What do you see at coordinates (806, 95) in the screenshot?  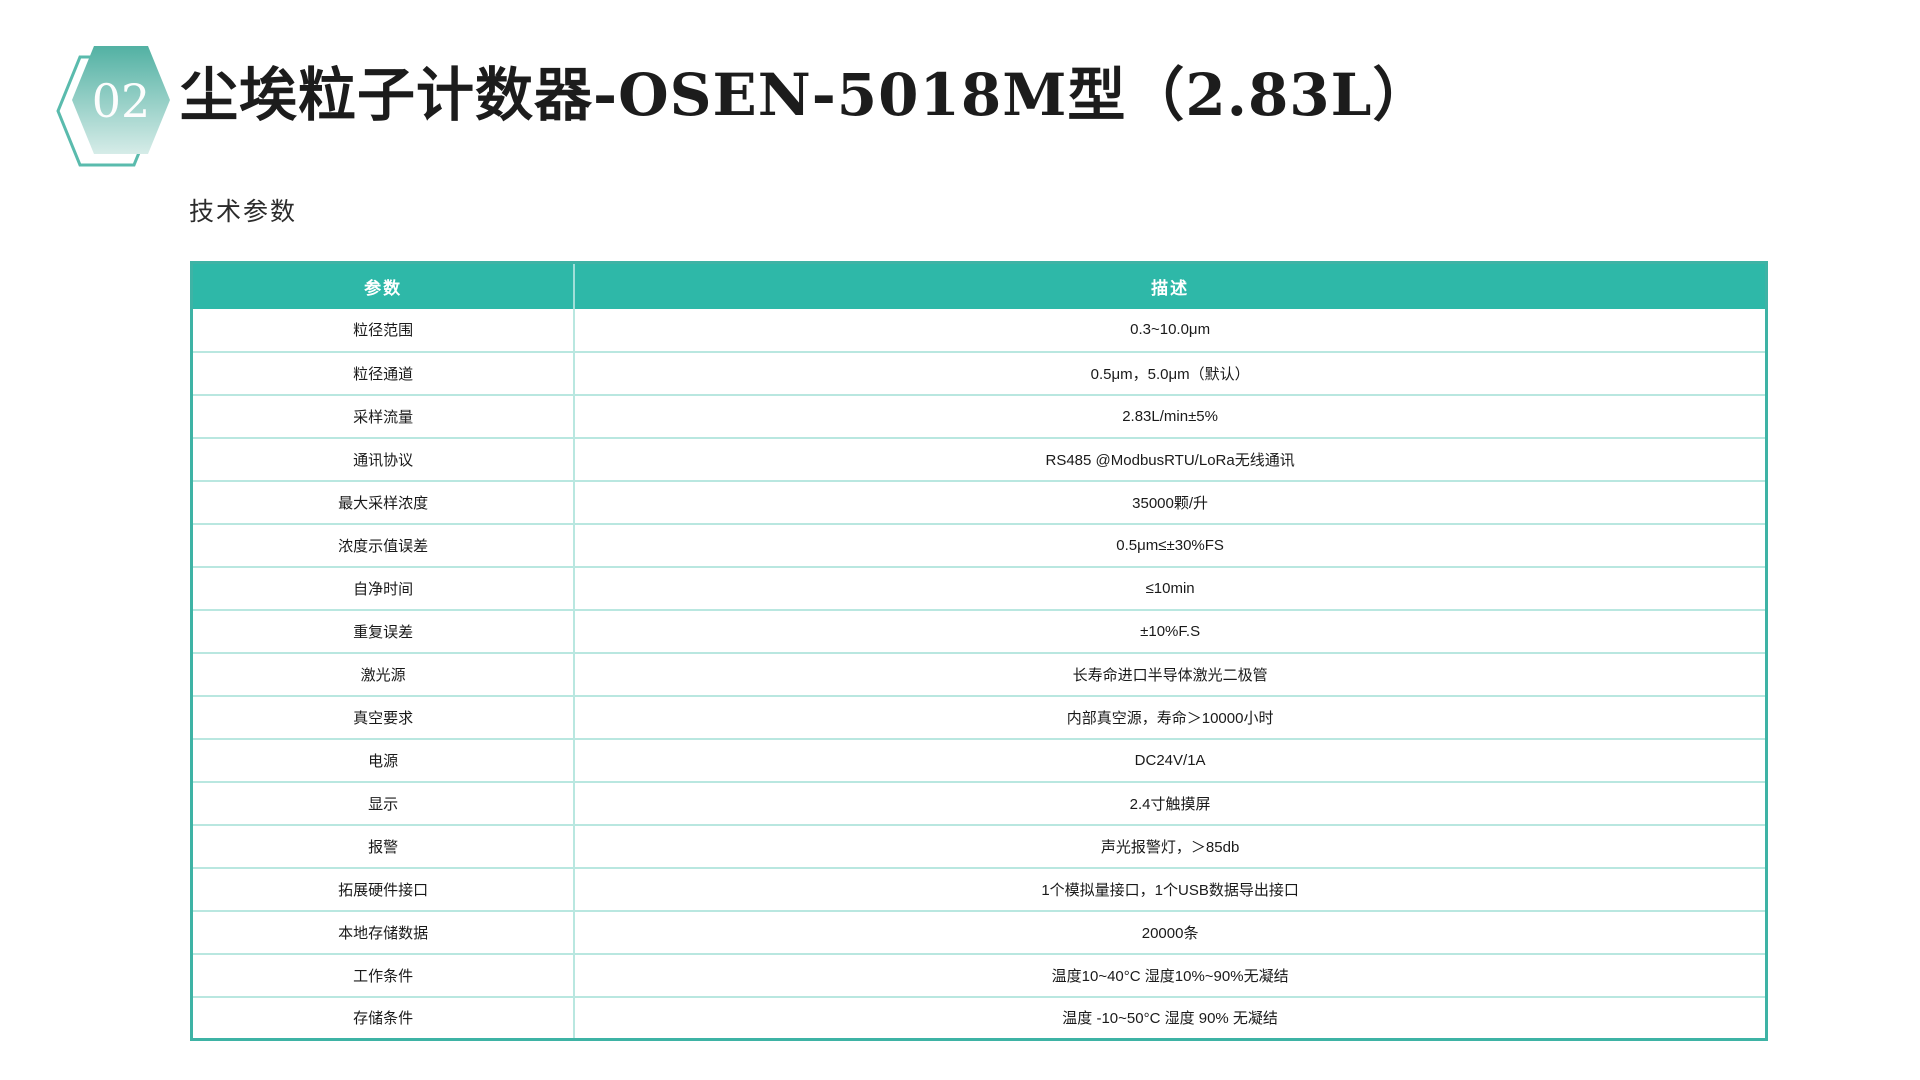 I see `page-title: 尘埃粒子计数器-OSEN-5018M型（2.83L）` at bounding box center [806, 95].